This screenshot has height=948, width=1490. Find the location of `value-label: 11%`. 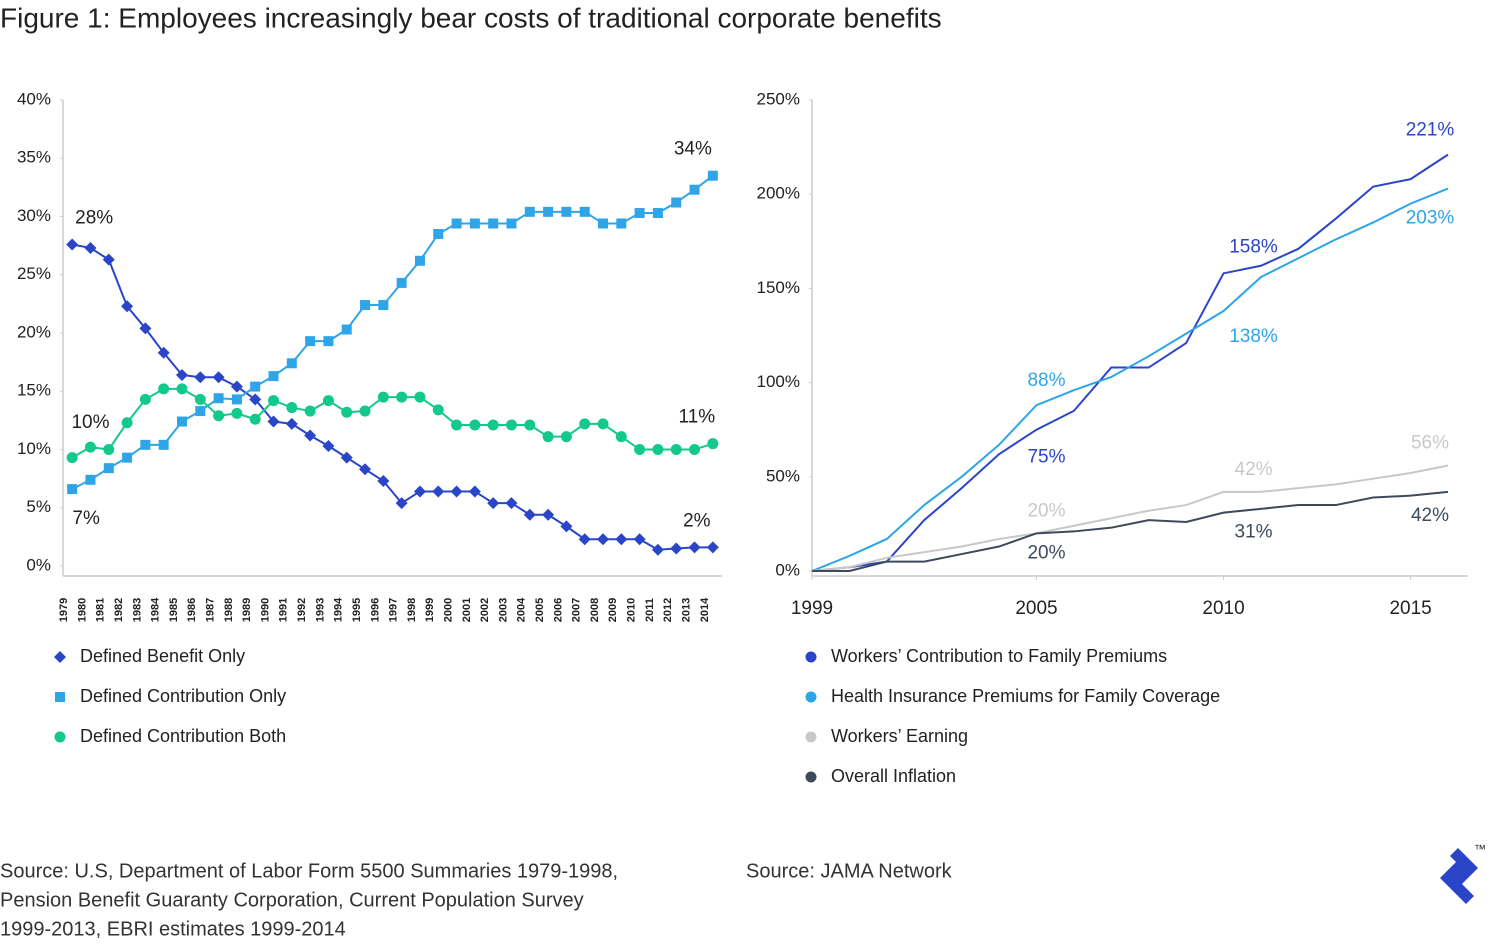

value-label: 11% is located at coordinates (697, 417).